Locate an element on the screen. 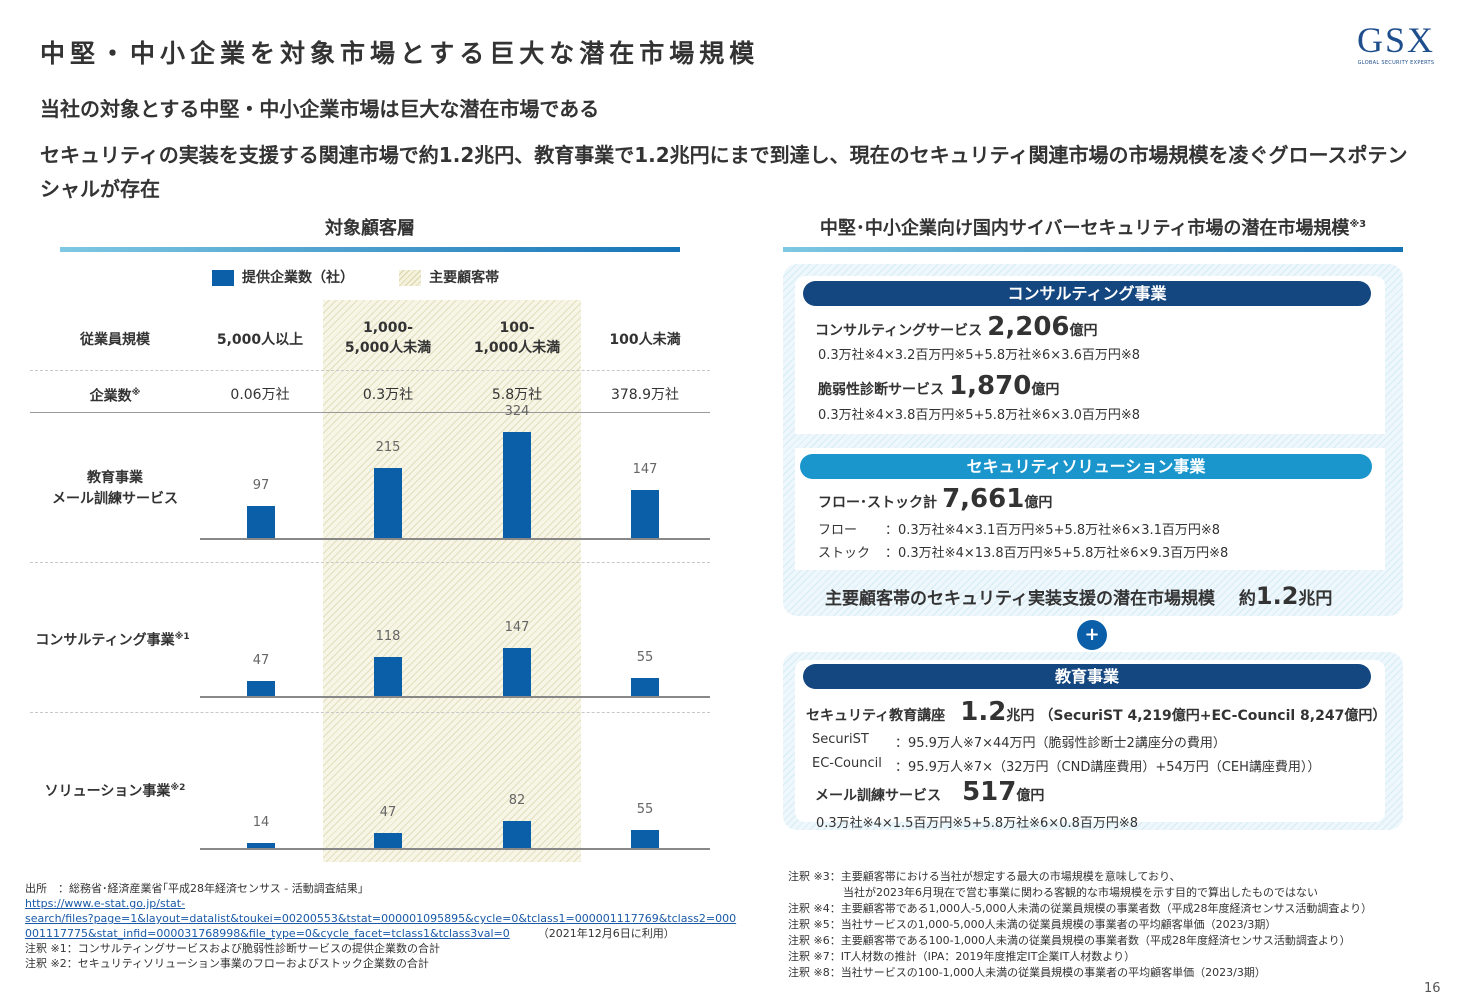  column-header: 1,000- 5,000人未満 is located at coordinates (388, 338).